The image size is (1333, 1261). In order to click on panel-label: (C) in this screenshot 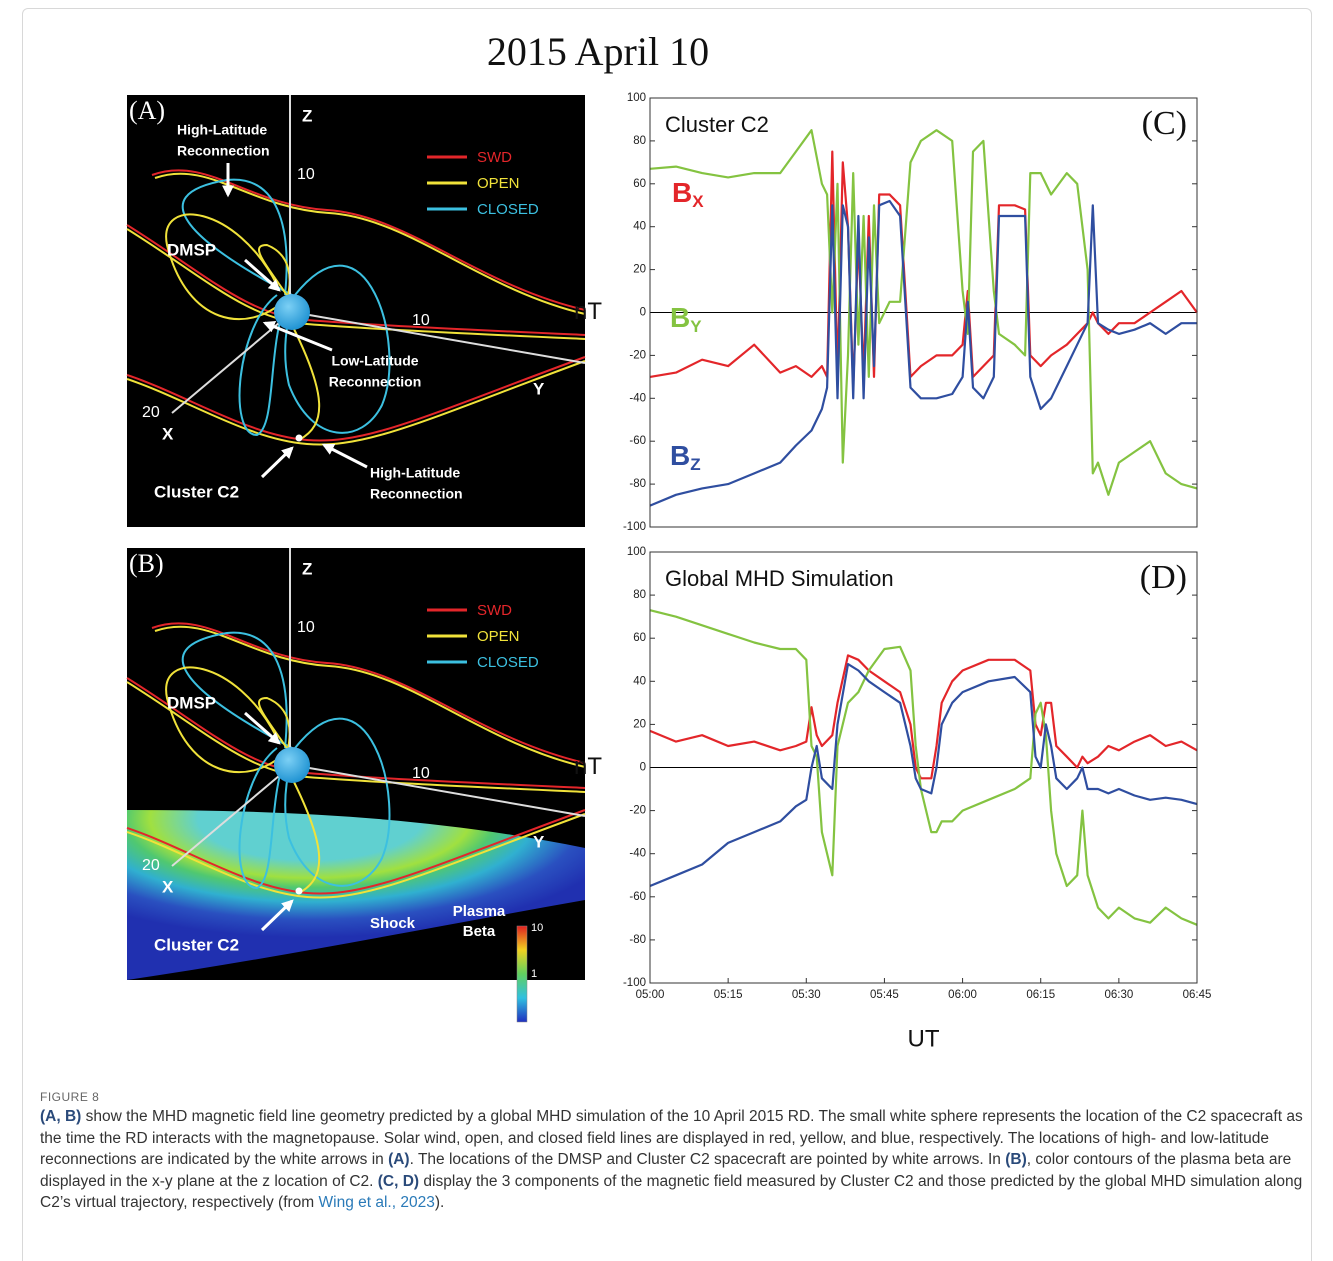, I will do `click(1164, 123)`.